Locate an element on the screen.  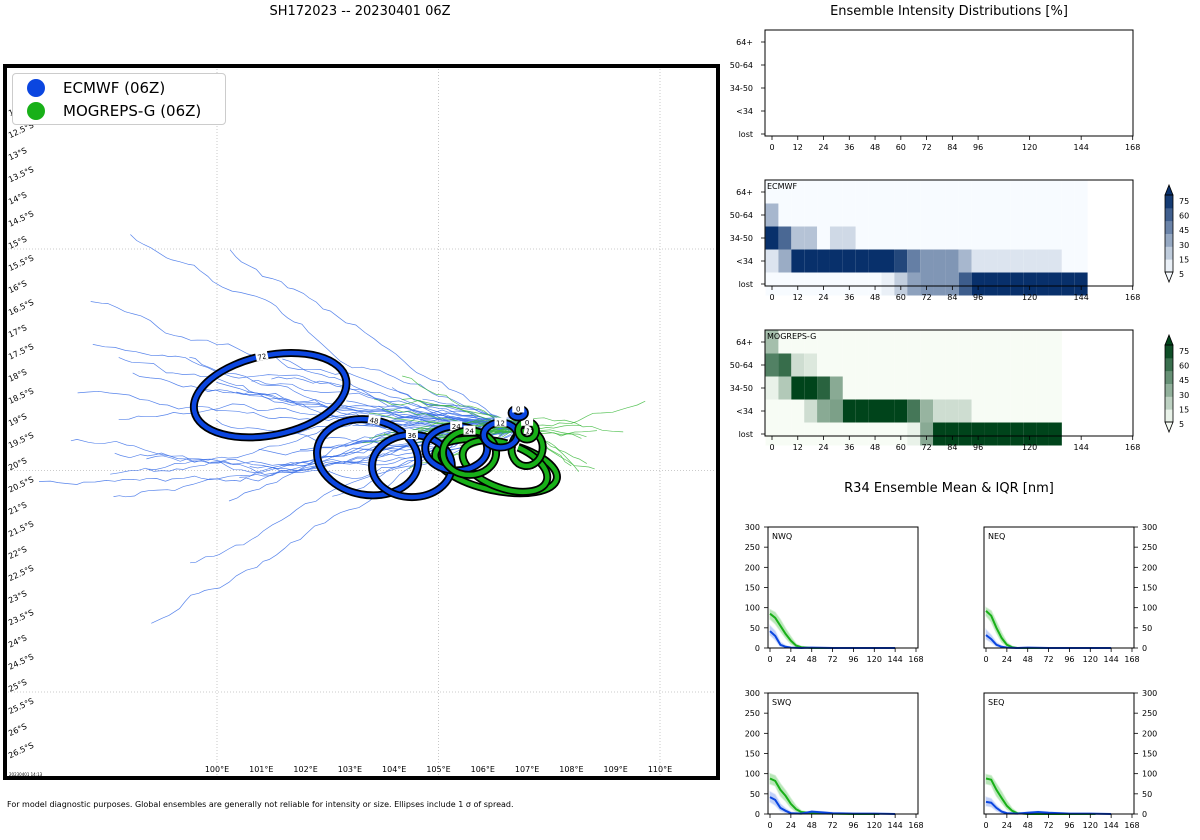
lat-tick-label: 16°S is located at coordinates (17, 287).